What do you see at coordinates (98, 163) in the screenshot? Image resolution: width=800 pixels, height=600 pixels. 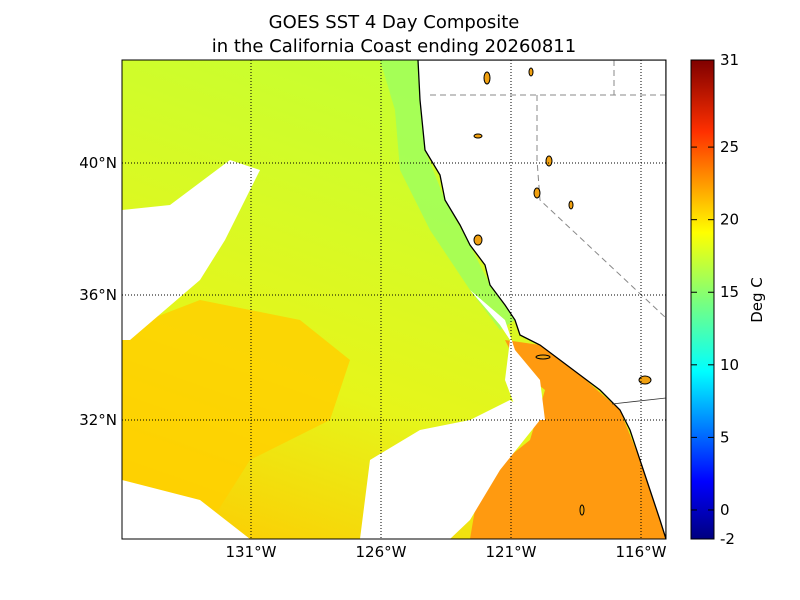 I see `lat-label: 40°N` at bounding box center [98, 163].